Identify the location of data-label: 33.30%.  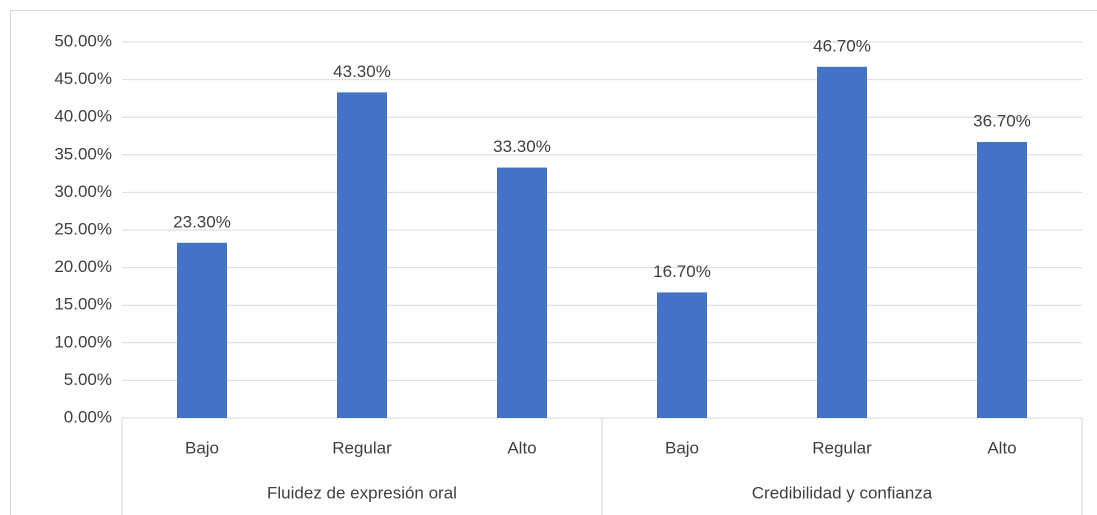
(522, 146).